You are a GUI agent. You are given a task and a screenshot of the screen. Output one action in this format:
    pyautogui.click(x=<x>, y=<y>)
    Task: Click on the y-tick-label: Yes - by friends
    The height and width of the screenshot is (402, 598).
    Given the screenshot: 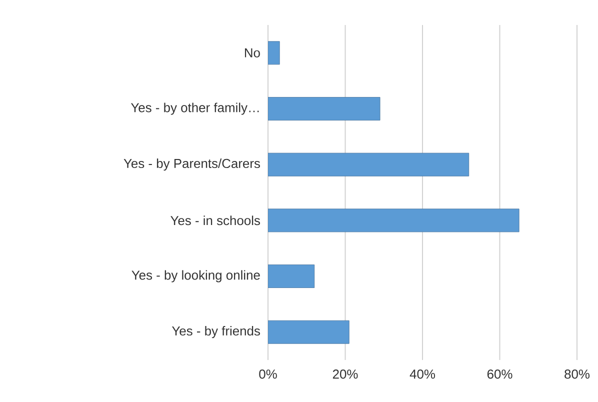 What is the action you would take?
    pyautogui.click(x=216, y=332)
    